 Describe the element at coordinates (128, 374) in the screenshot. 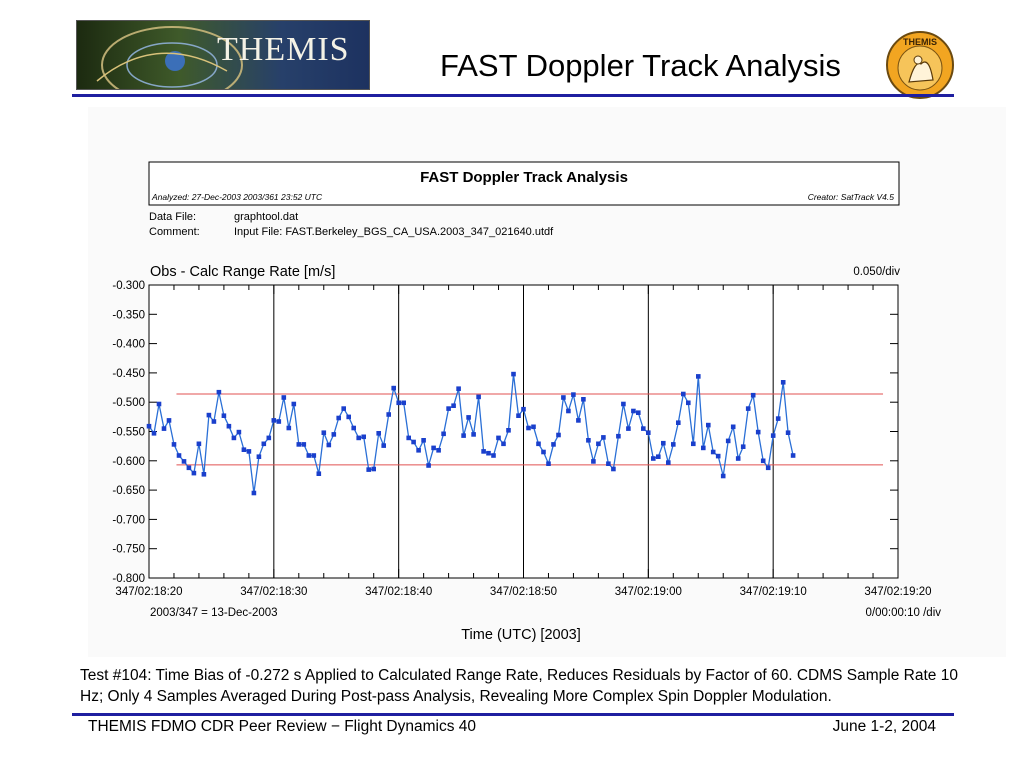

I see `y-tick-label: -0.450` at that location.